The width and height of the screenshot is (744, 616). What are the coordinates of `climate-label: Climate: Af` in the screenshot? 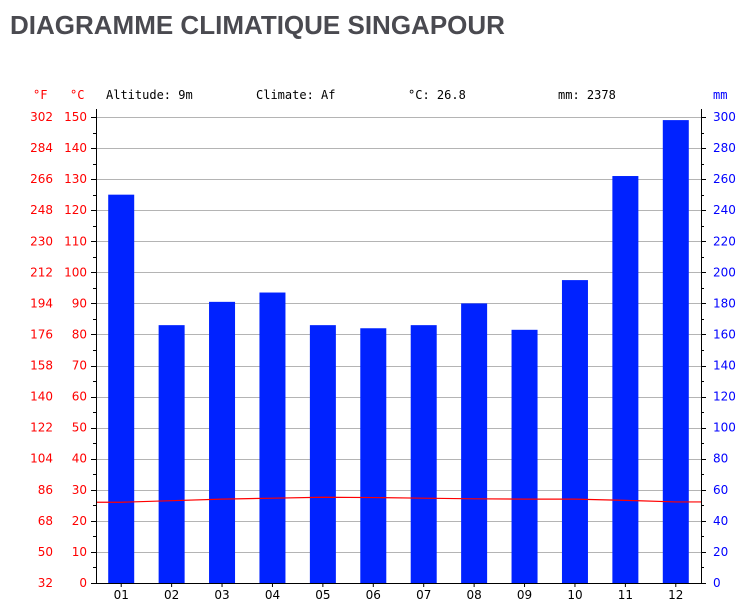 It's located at (295, 95).